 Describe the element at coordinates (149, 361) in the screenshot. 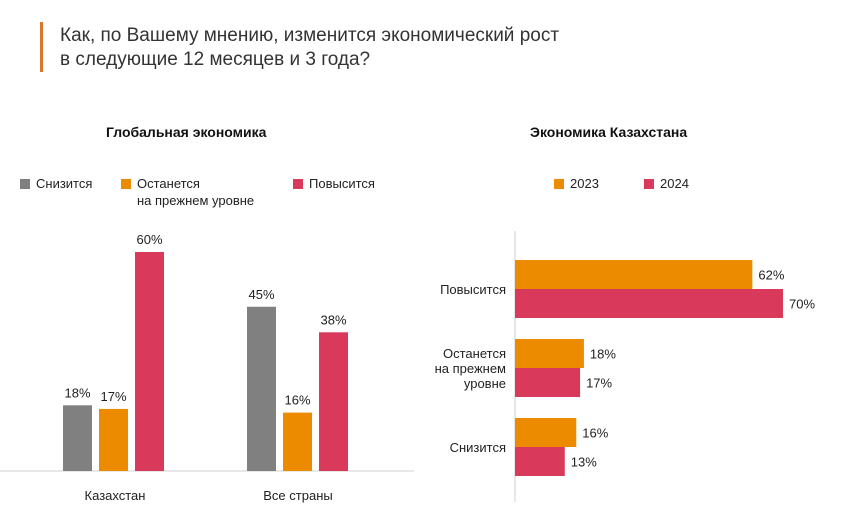

I see `bar-kazakhstan-increase` at that location.